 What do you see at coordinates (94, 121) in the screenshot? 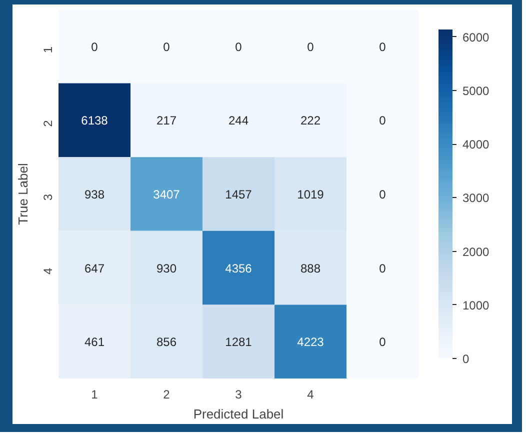
I see `data-label: 6138` at bounding box center [94, 121].